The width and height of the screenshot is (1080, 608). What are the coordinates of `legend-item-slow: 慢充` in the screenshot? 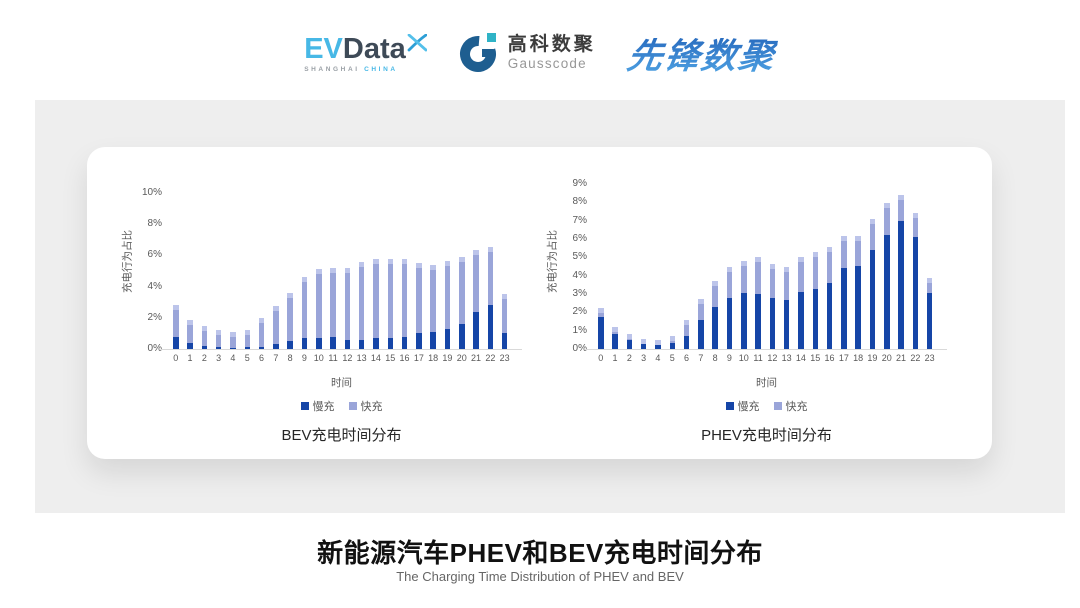 It's located at (742, 406).